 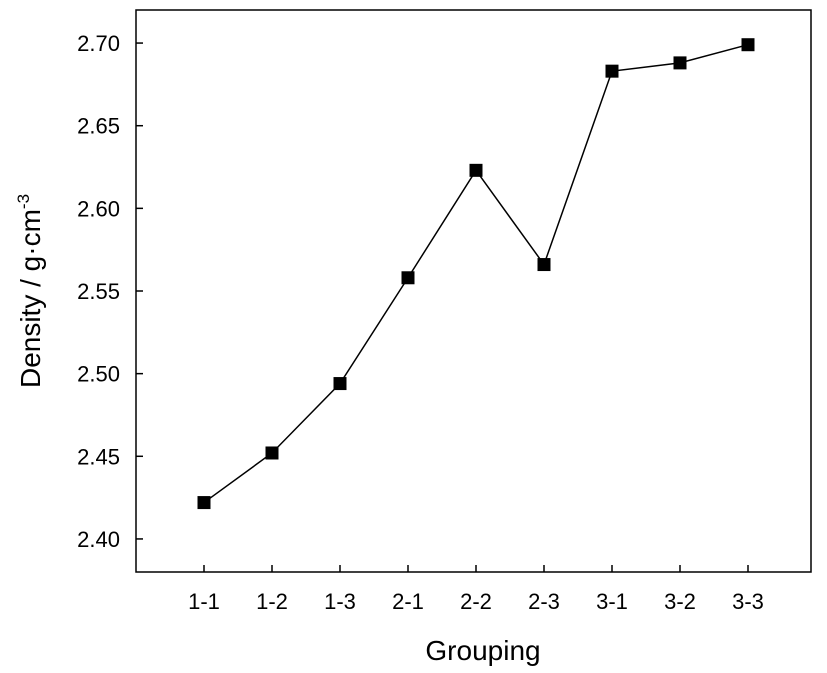 I want to click on x-tick-label: 2-3, so click(x=544, y=601).